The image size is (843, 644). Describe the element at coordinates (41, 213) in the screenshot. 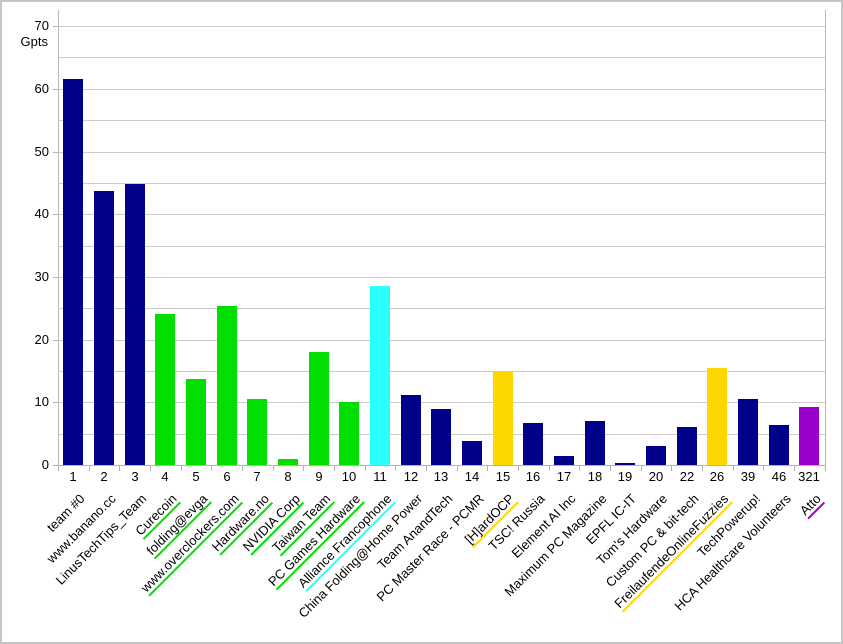

I see `y-axis-tick-label: 40` at that location.